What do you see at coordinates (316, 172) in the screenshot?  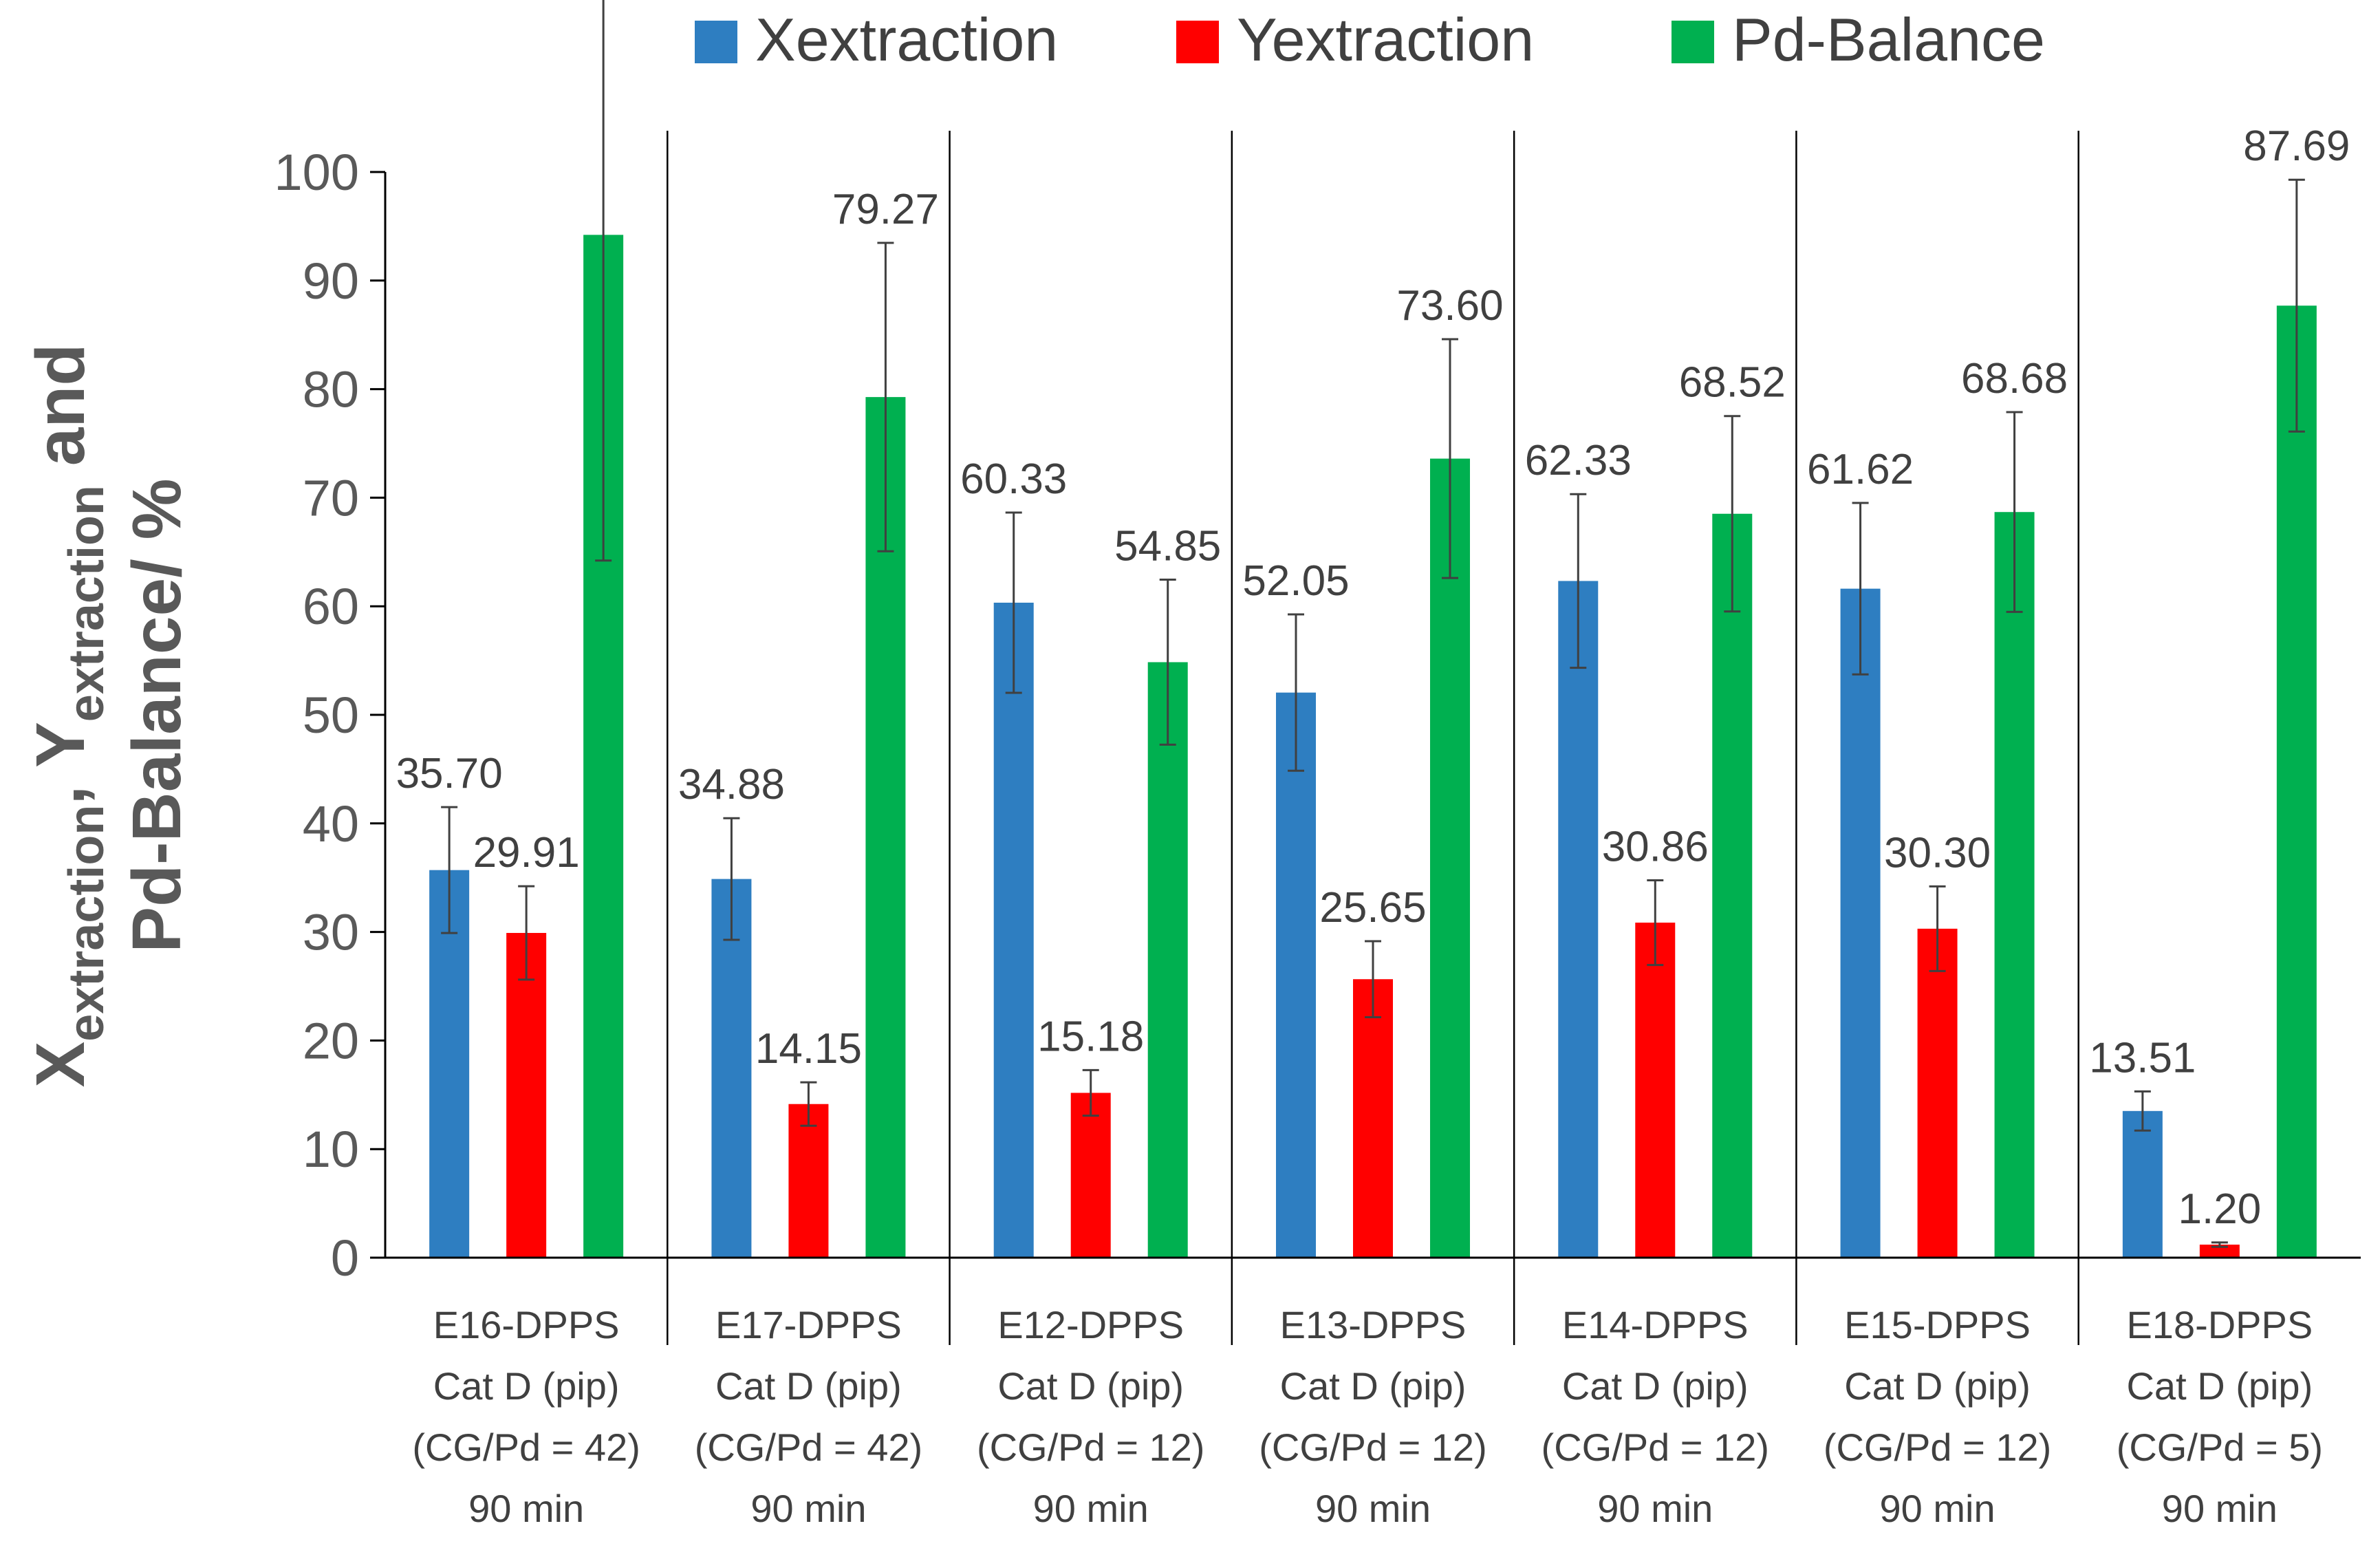 I see `y-tick-label: 100` at bounding box center [316, 172].